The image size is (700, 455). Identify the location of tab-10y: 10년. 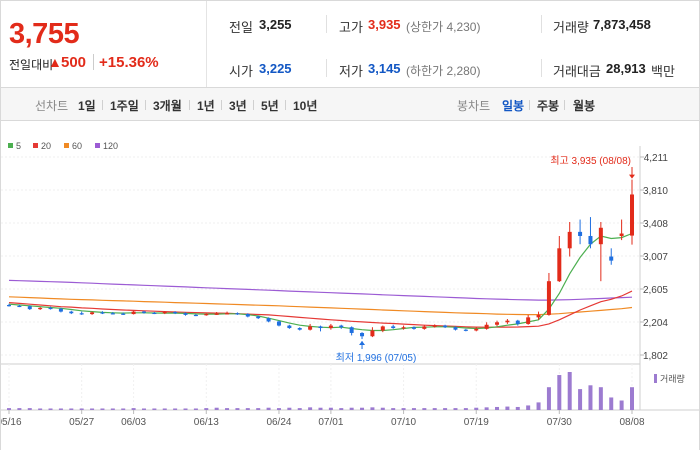
(305, 106).